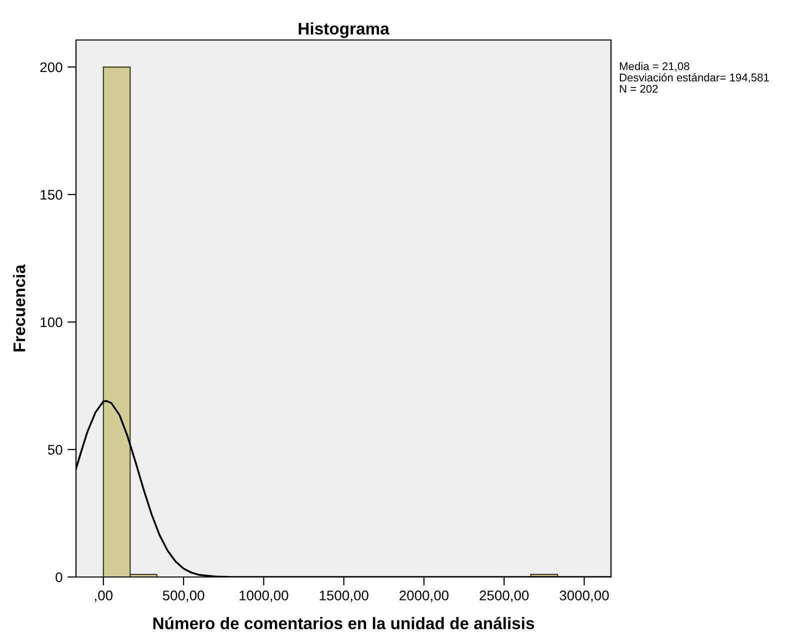 The image size is (811, 639). Describe the element at coordinates (343, 623) in the screenshot. I see `x-axis-title: Número de comentarios en la unidad de análisis` at that location.